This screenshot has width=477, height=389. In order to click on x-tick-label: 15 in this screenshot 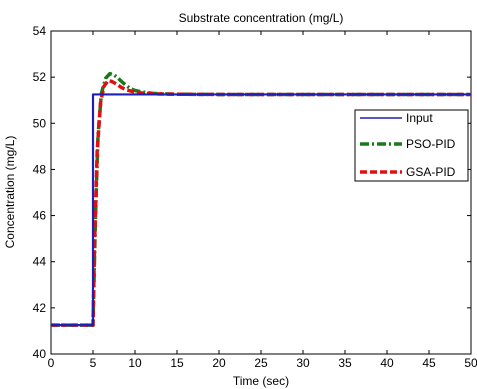, I will do `click(177, 363)`.